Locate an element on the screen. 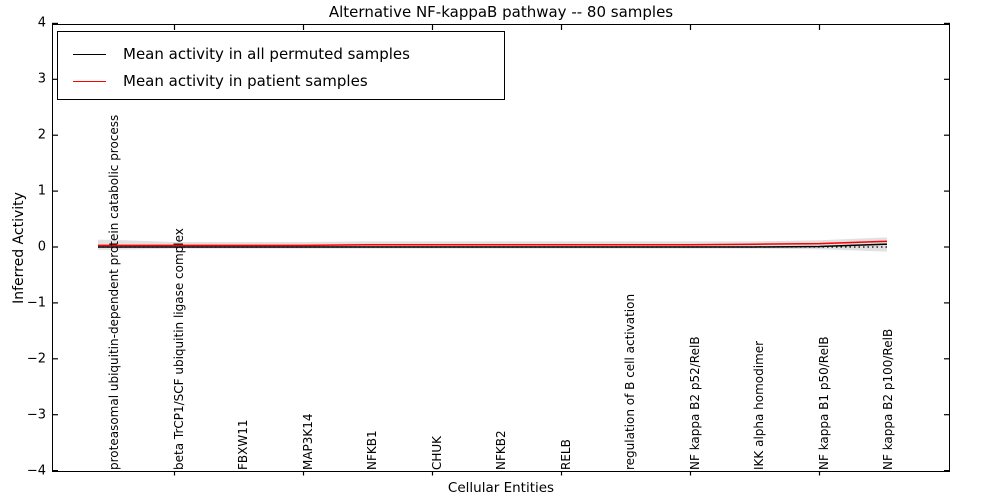 The width and height of the screenshot is (1000, 500). x-tick-label: beta TrCP1/SCF ubiquitin ligase complex is located at coordinates (178, 349).